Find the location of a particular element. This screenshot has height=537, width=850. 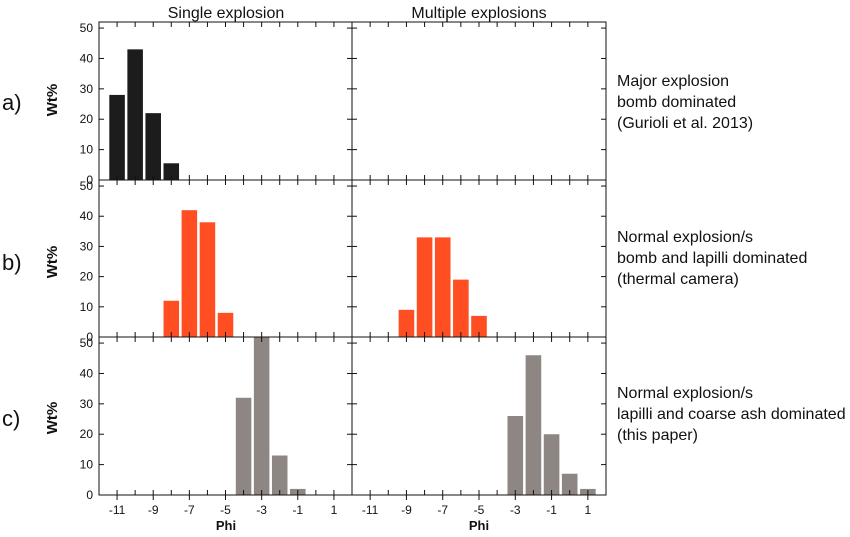

row-label-b: b) is located at coordinates (12, 262).